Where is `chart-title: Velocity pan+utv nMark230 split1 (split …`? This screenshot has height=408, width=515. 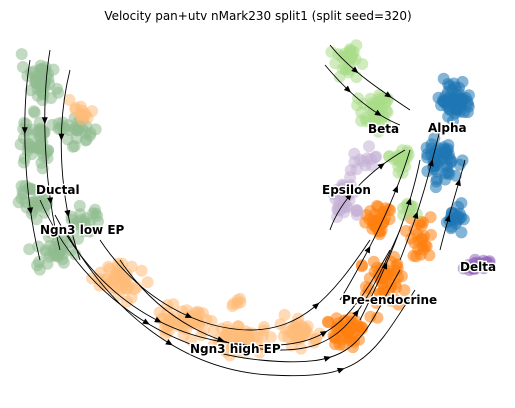
chart-title: Velocity pan+utv nMark230 split1 (split … is located at coordinates (257, 16).